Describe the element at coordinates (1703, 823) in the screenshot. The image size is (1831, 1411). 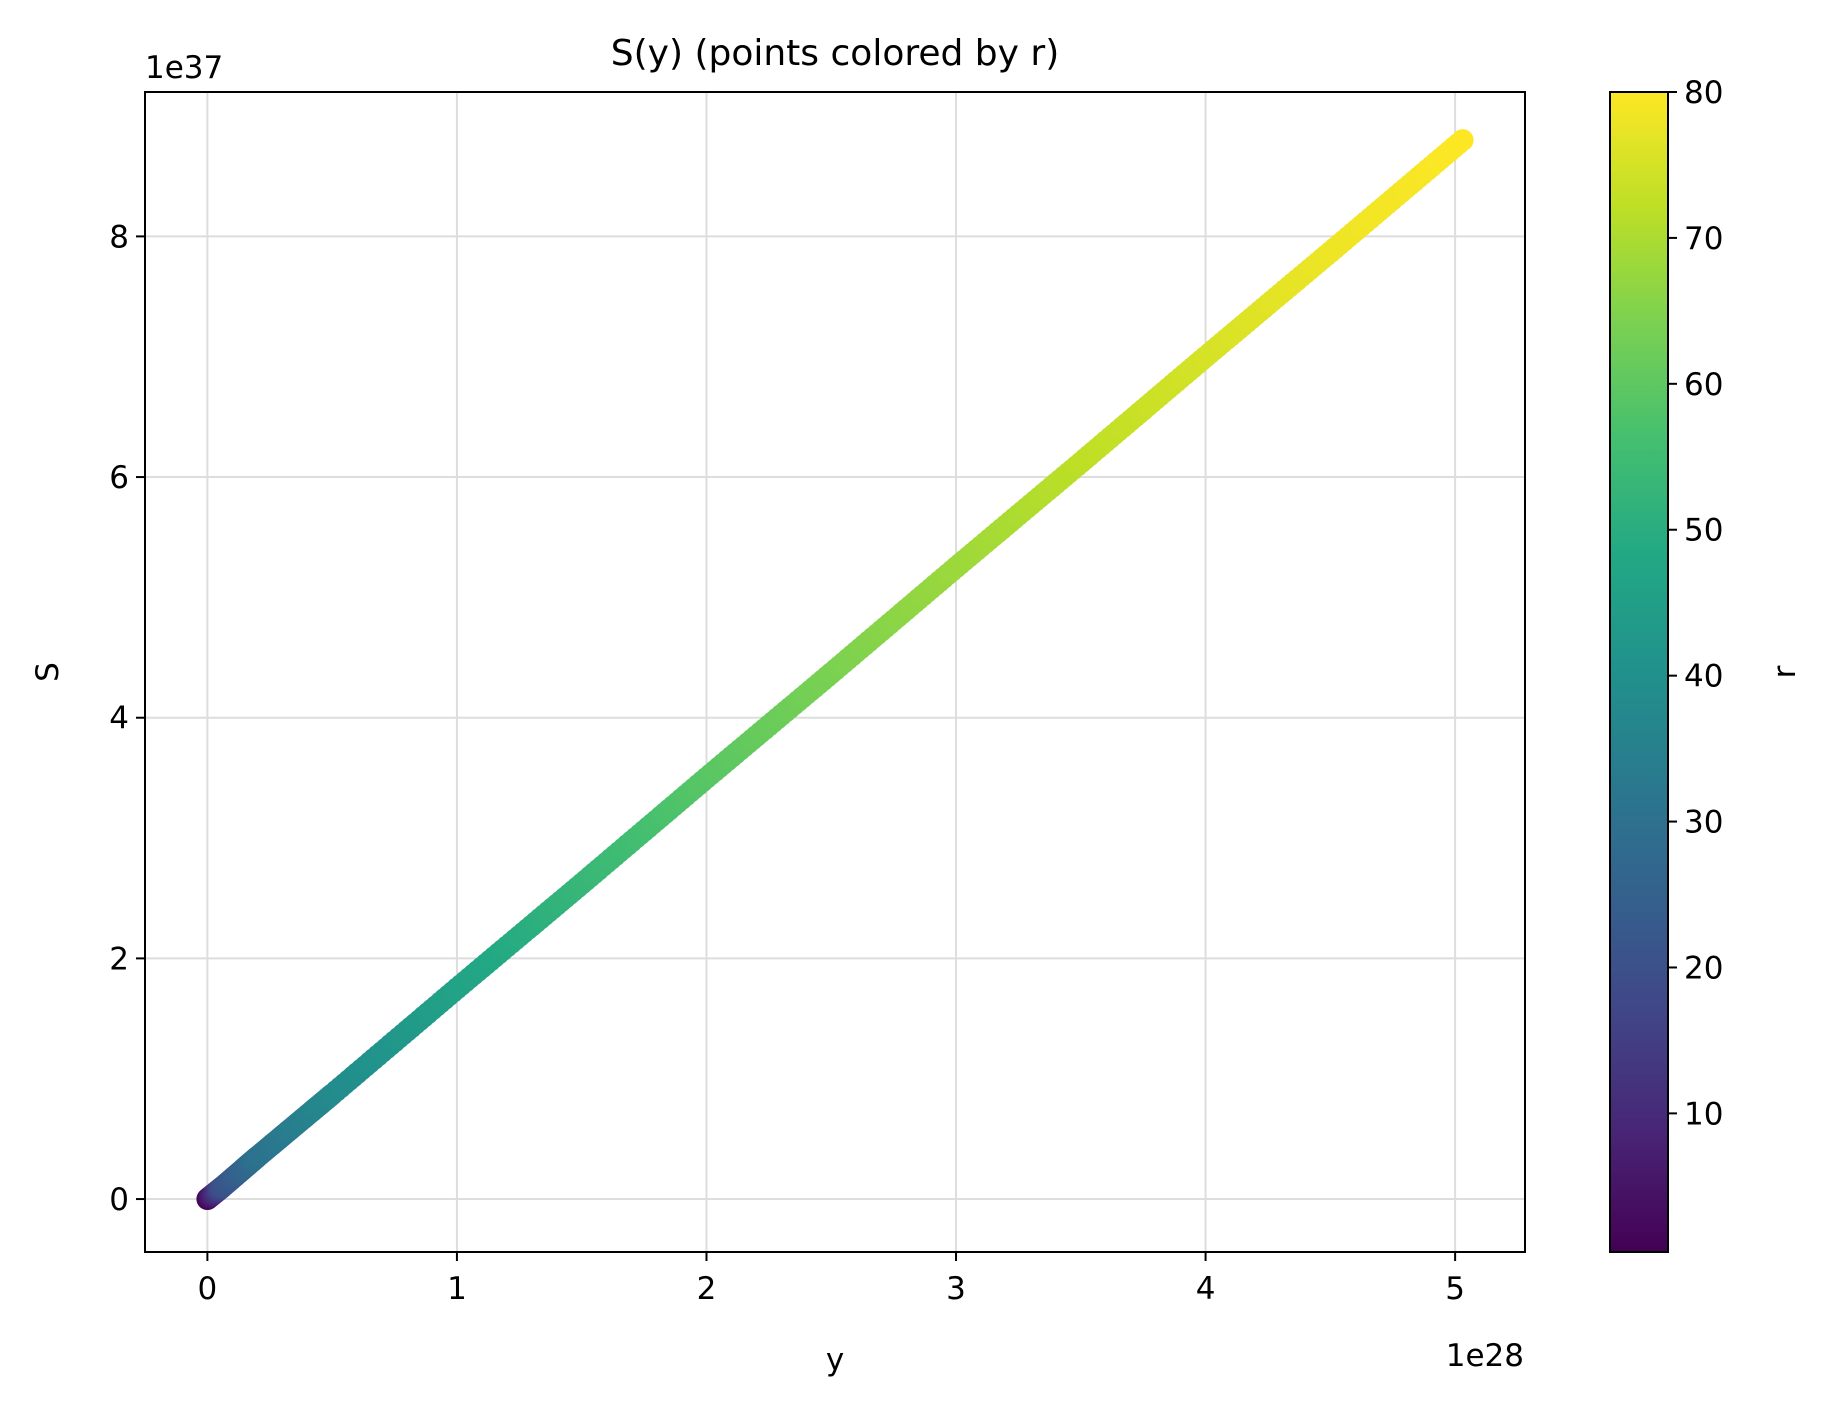
I see `colorbar-tick-label: 30` at that location.